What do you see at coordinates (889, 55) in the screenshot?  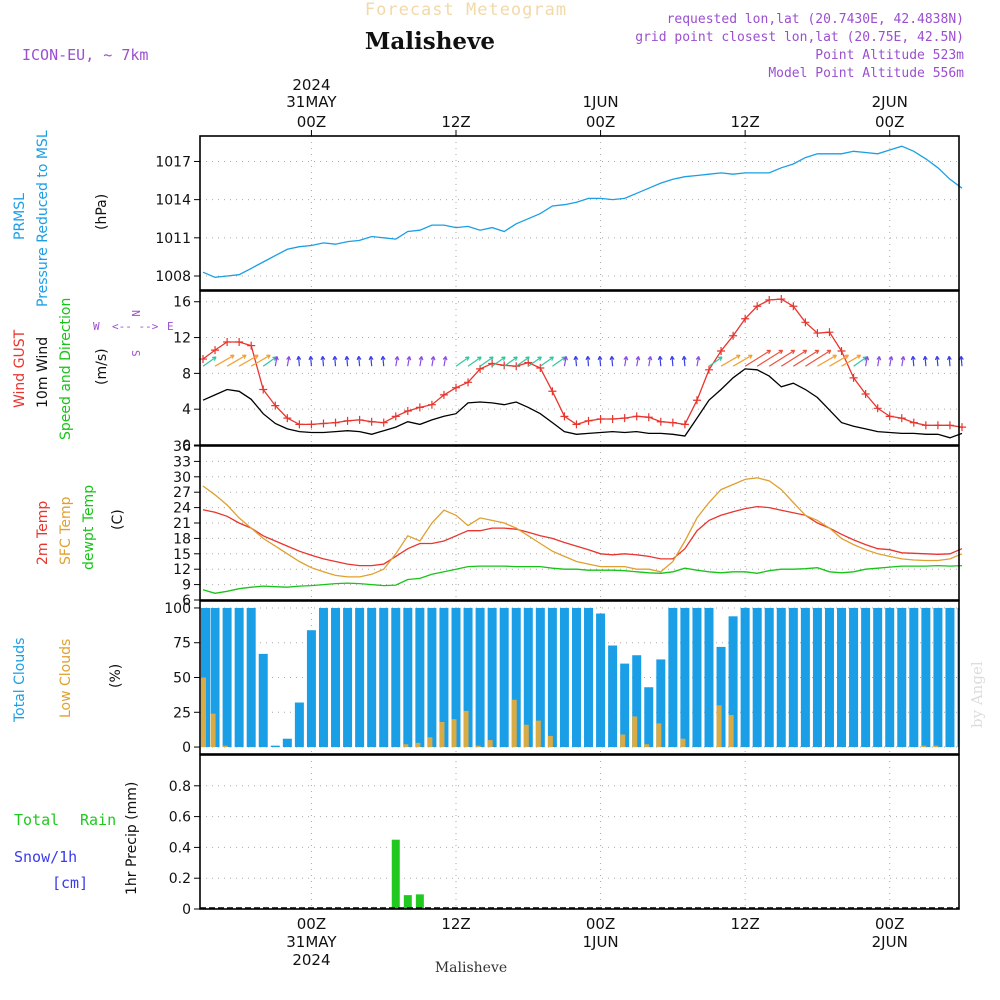 I see `point-altitude: Point Altitude 523m` at bounding box center [889, 55].